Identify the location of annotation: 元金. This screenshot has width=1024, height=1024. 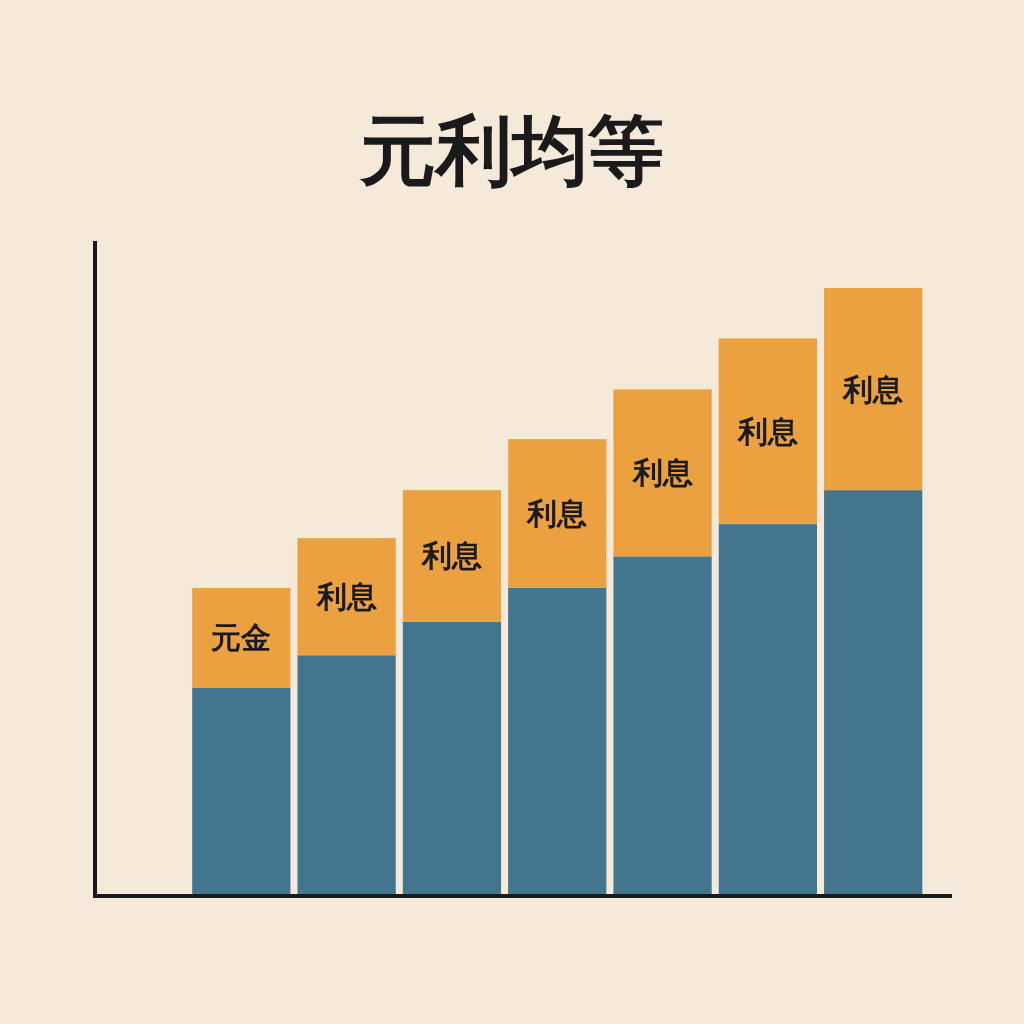
(241, 638).